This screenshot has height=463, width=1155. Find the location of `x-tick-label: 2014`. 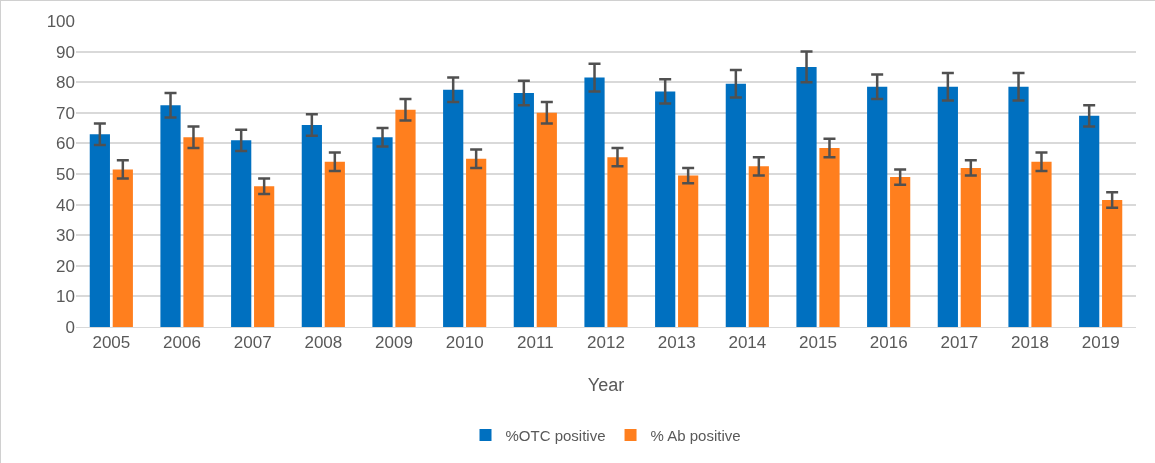

x-tick-label: 2014 is located at coordinates (747, 343).